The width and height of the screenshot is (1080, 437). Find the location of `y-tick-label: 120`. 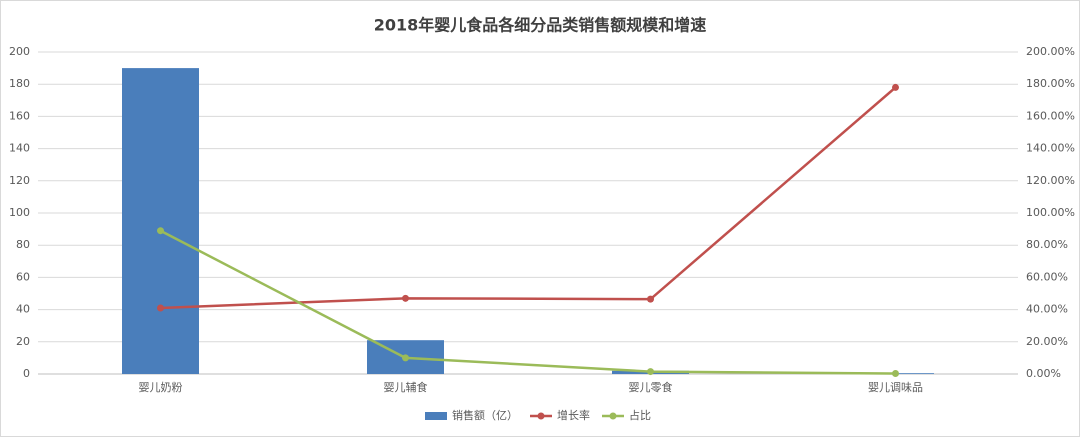

y-tick-label: 120 is located at coordinates (19, 180).